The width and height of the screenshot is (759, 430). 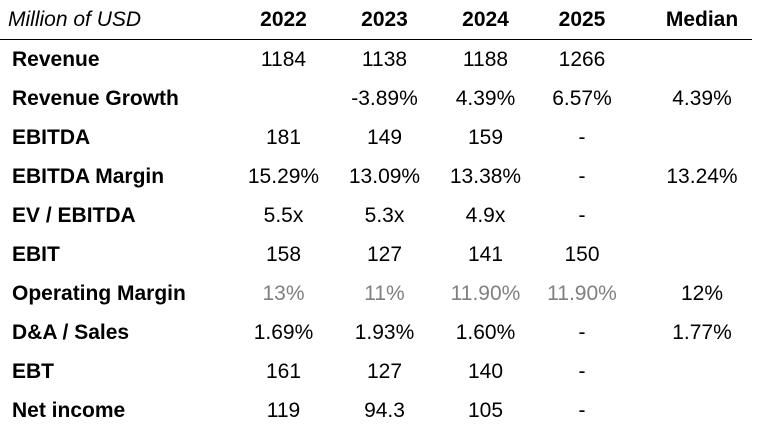 I want to click on table-cell: 1.60%, so click(x=485, y=332).